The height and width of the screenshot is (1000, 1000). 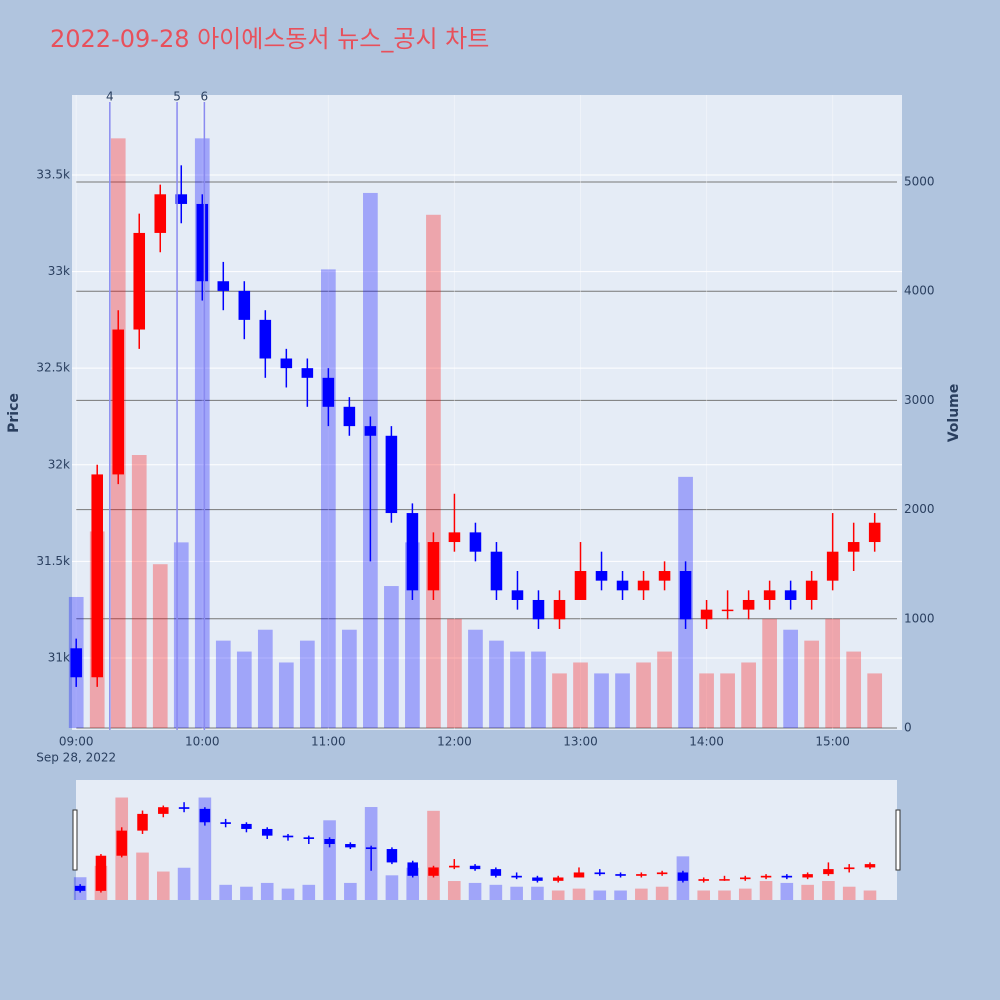 I want to click on y-tick-label: 33.5k, so click(x=53, y=174).